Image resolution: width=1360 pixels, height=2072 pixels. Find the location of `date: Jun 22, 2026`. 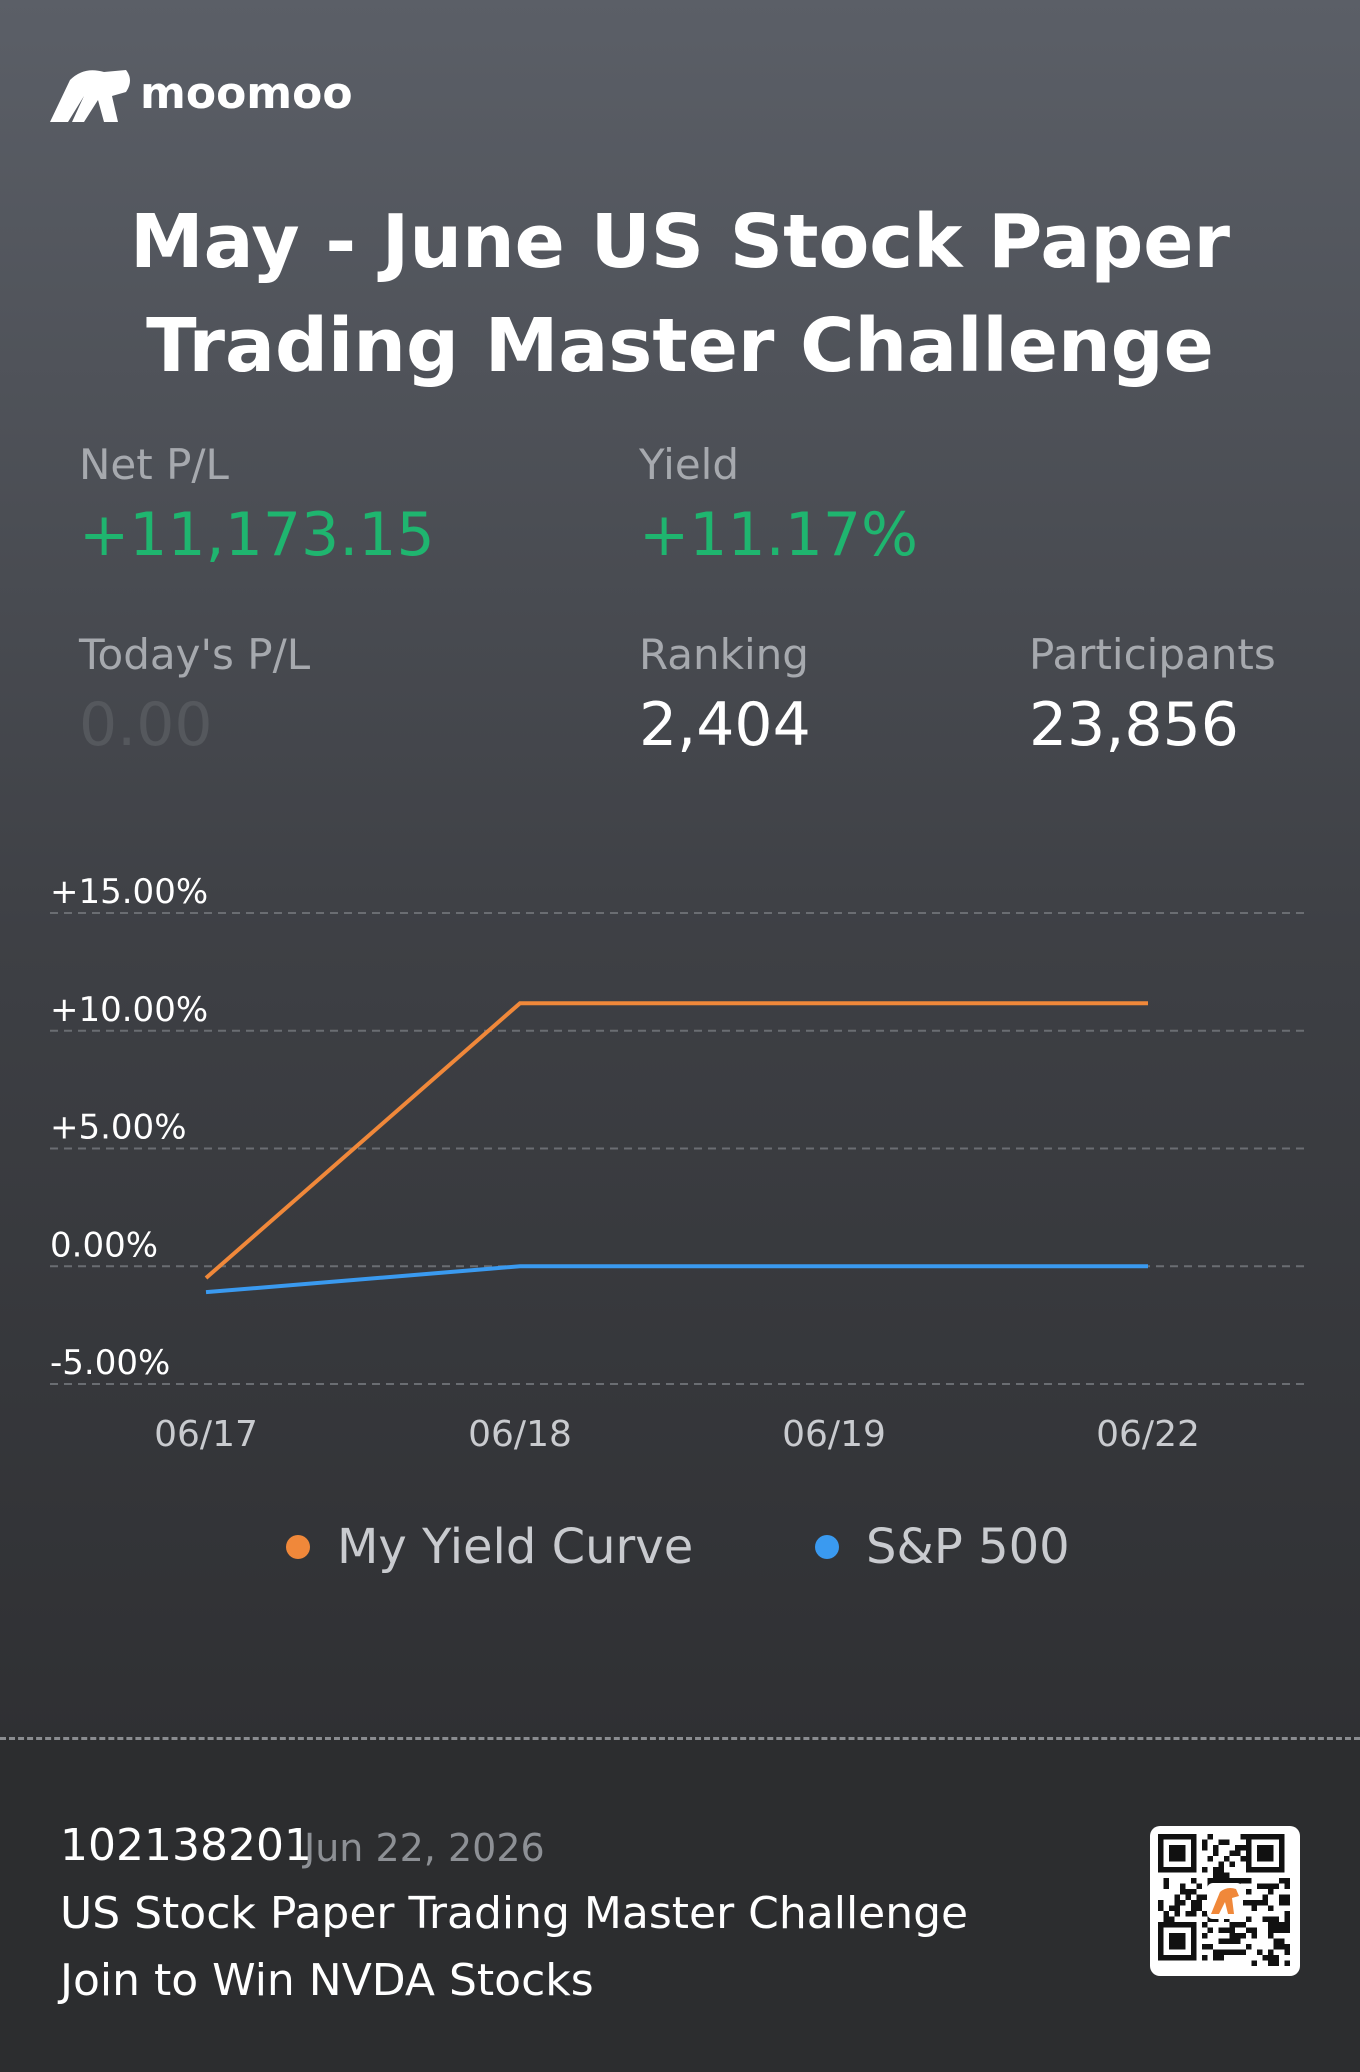

date: Jun 22, 2026 is located at coordinates (424, 1848).